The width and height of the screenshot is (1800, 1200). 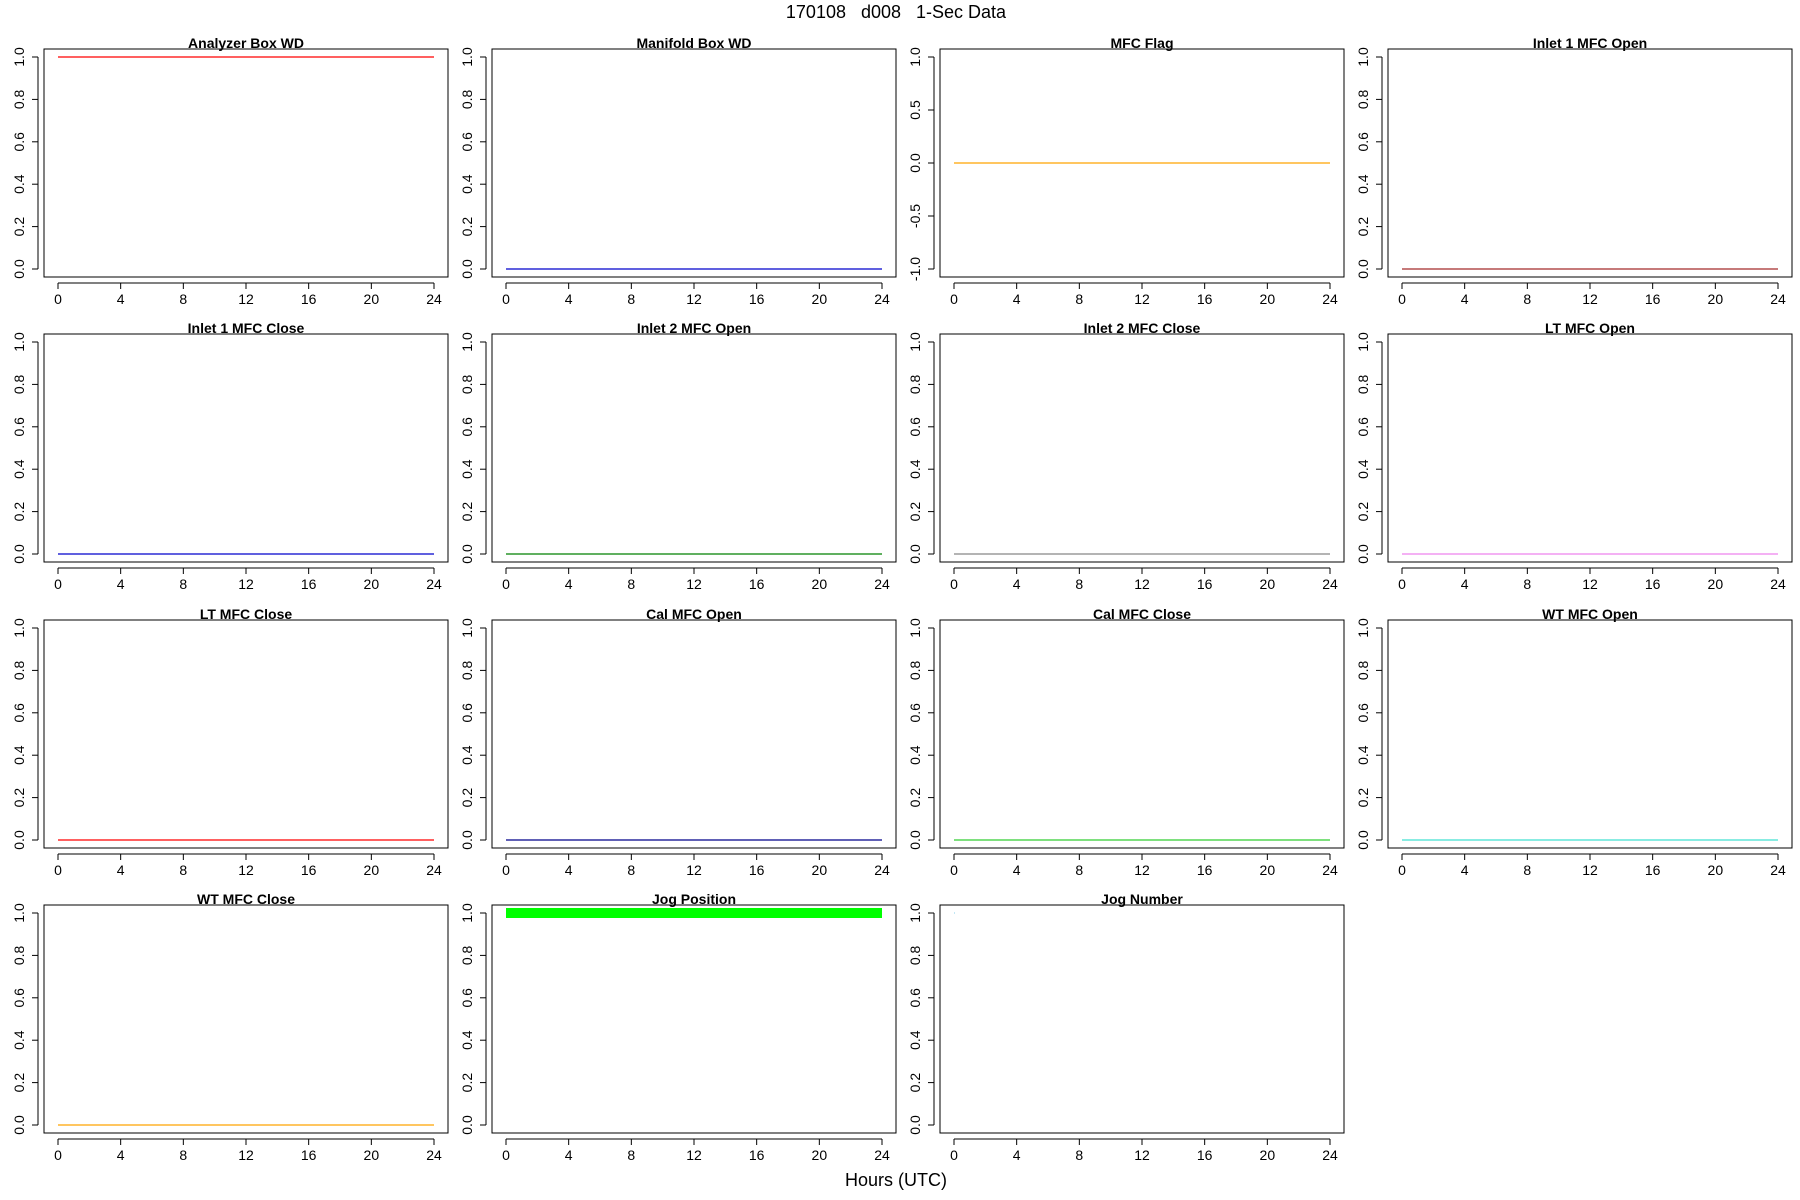 What do you see at coordinates (693, 43) in the screenshot?
I see `panel-title: Manifold Box WD` at bounding box center [693, 43].